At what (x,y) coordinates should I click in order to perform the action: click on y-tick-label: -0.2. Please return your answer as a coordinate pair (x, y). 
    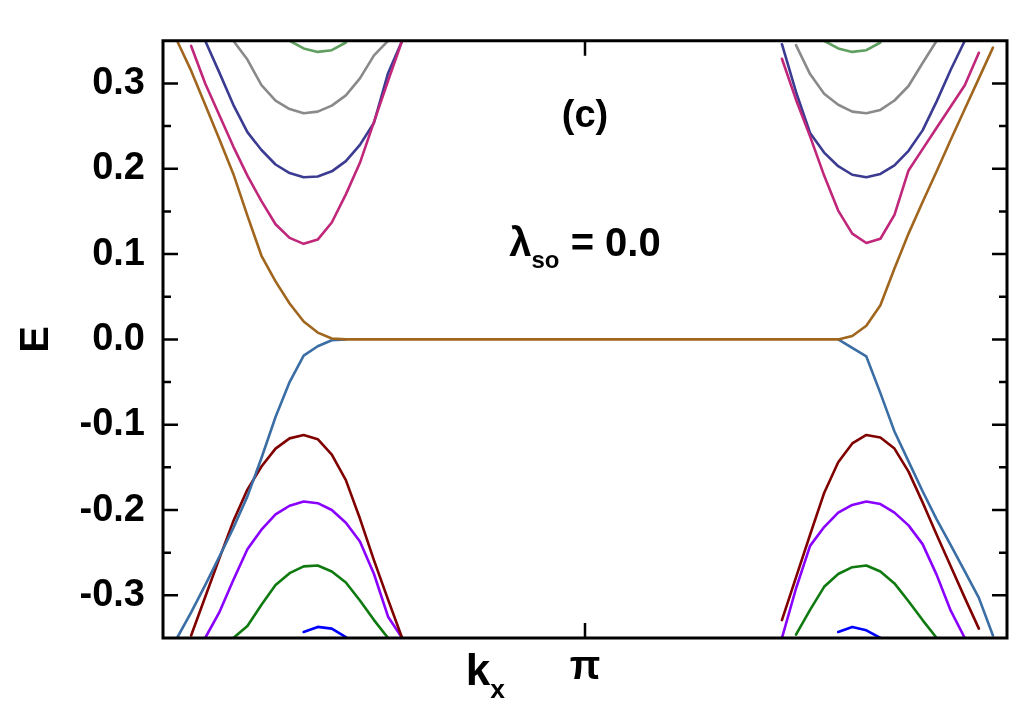
    Looking at the image, I should click on (112, 507).